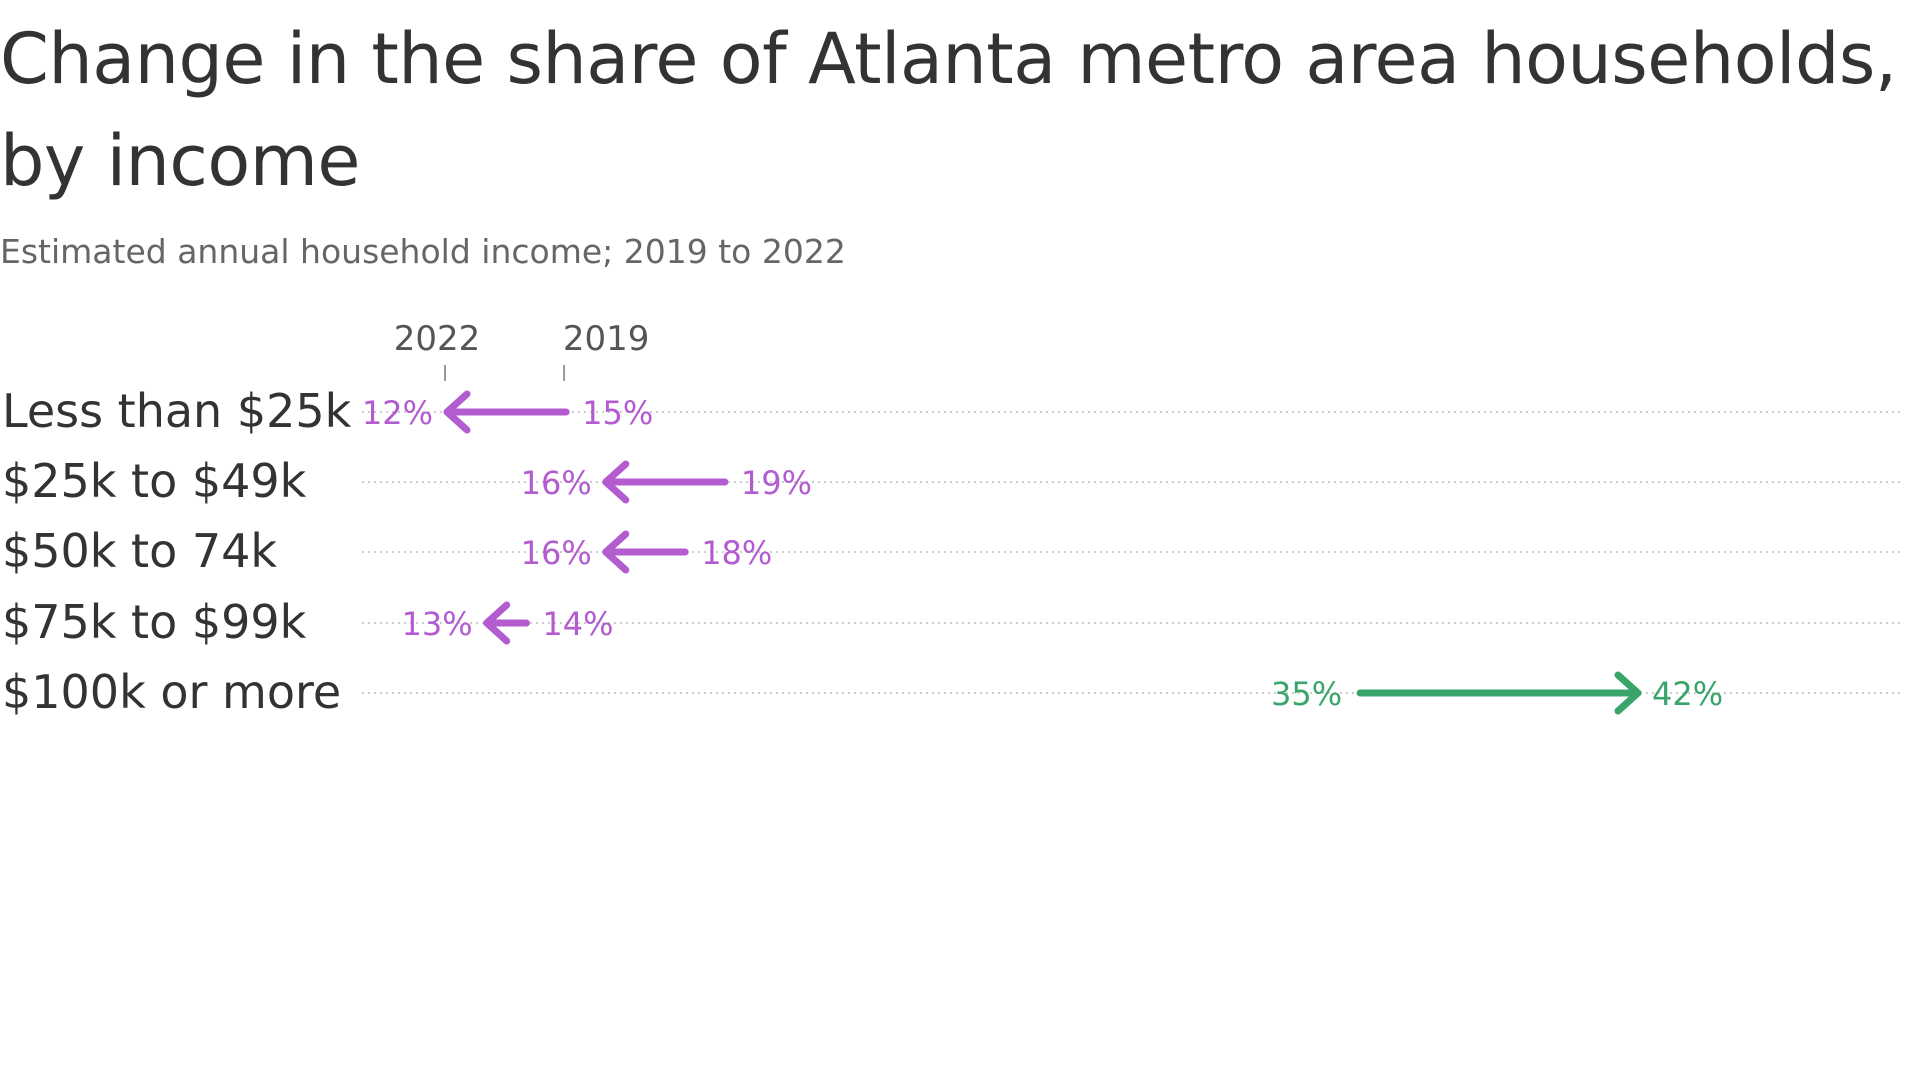 Image resolution: width=1920 pixels, height=1080 pixels. Describe the element at coordinates (1306, 694) in the screenshot. I see `value-label-2019: 35%` at that location.